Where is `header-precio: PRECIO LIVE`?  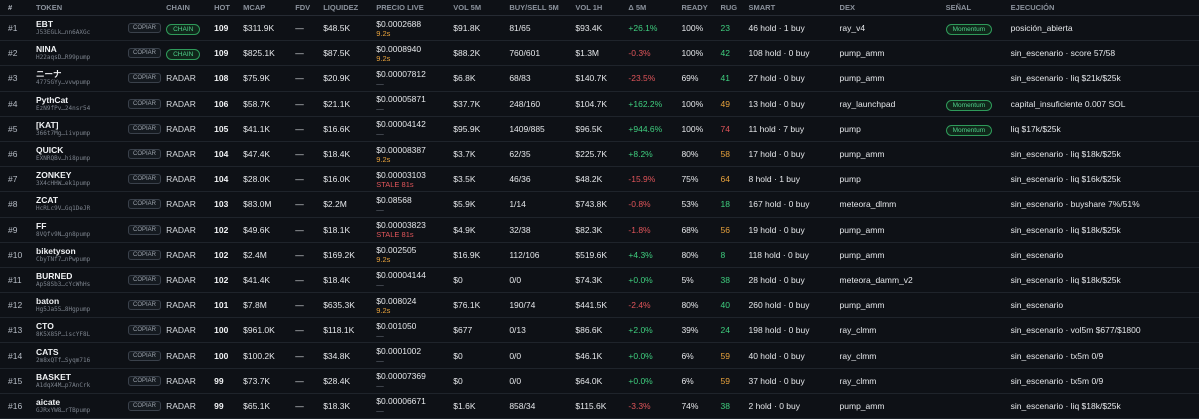 header-precio: PRECIO LIVE is located at coordinates (413, 8).